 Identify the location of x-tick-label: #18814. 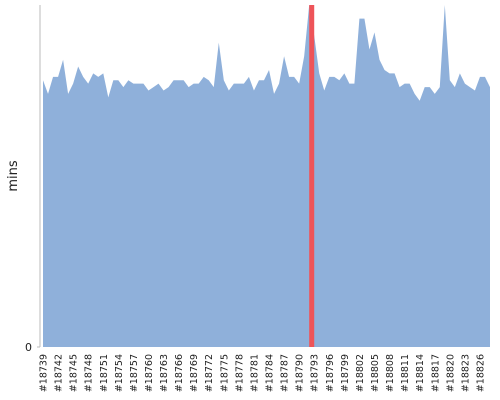
(420, 373).